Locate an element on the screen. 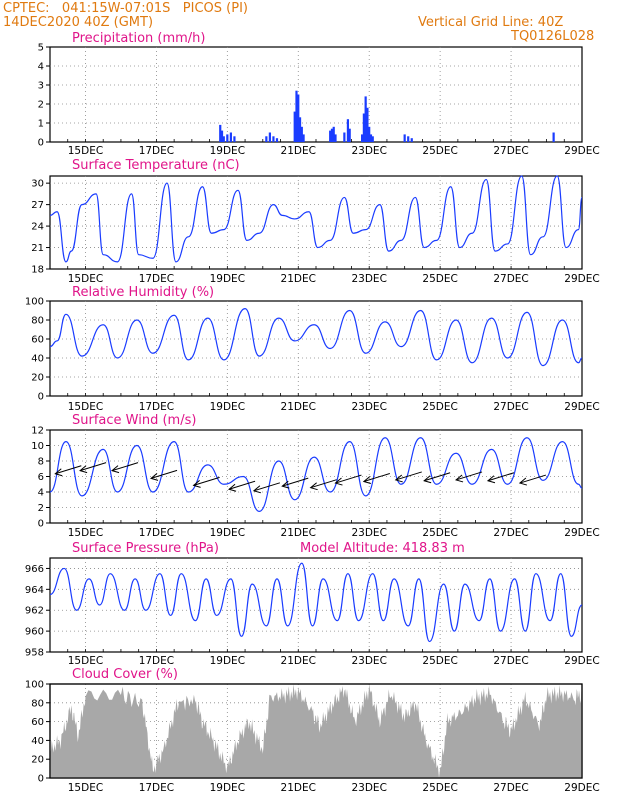 Image resolution: width=618 pixels, height=800 pixels. y-tick-label: 6 is located at coordinates (41, 477).